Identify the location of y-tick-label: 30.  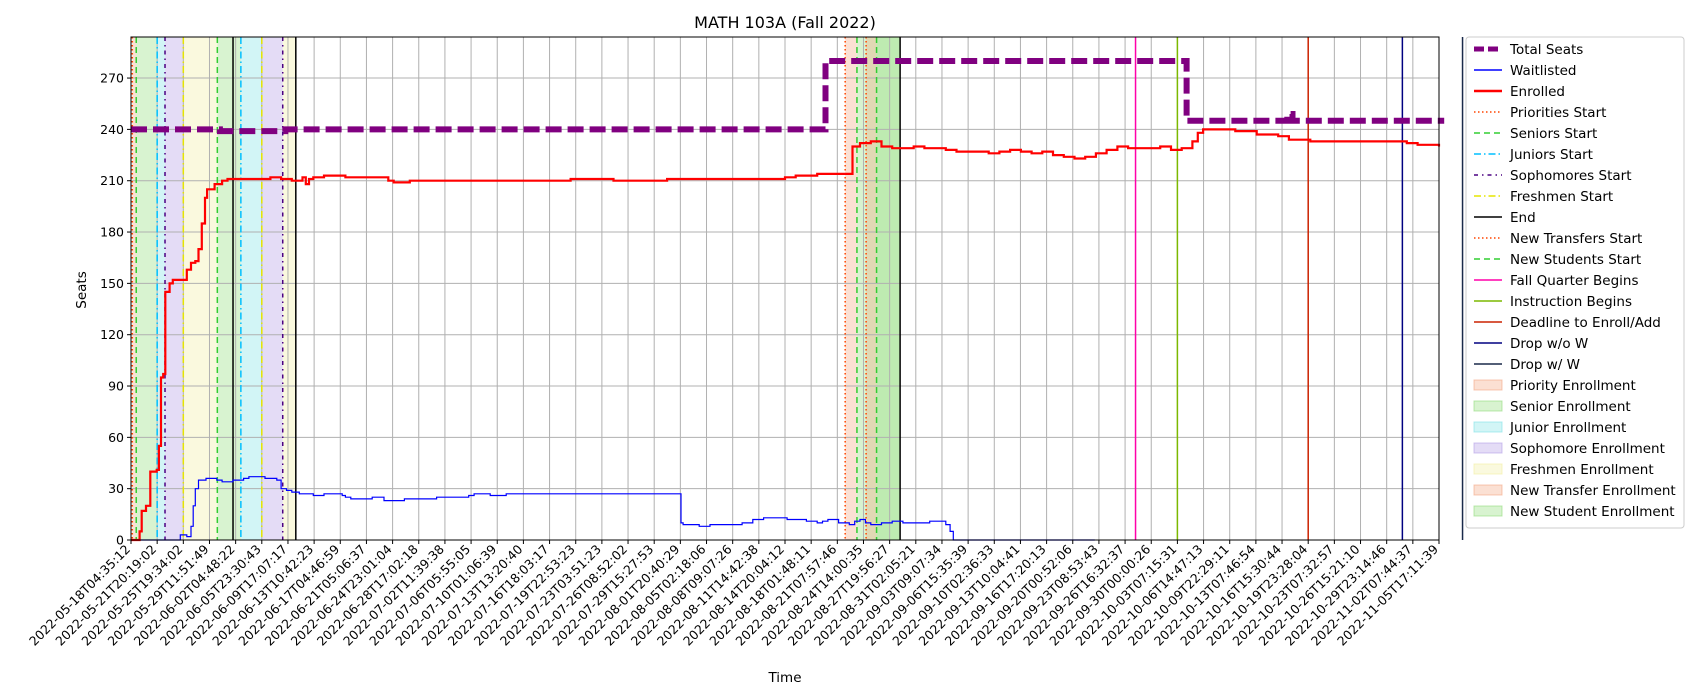
(116, 488).